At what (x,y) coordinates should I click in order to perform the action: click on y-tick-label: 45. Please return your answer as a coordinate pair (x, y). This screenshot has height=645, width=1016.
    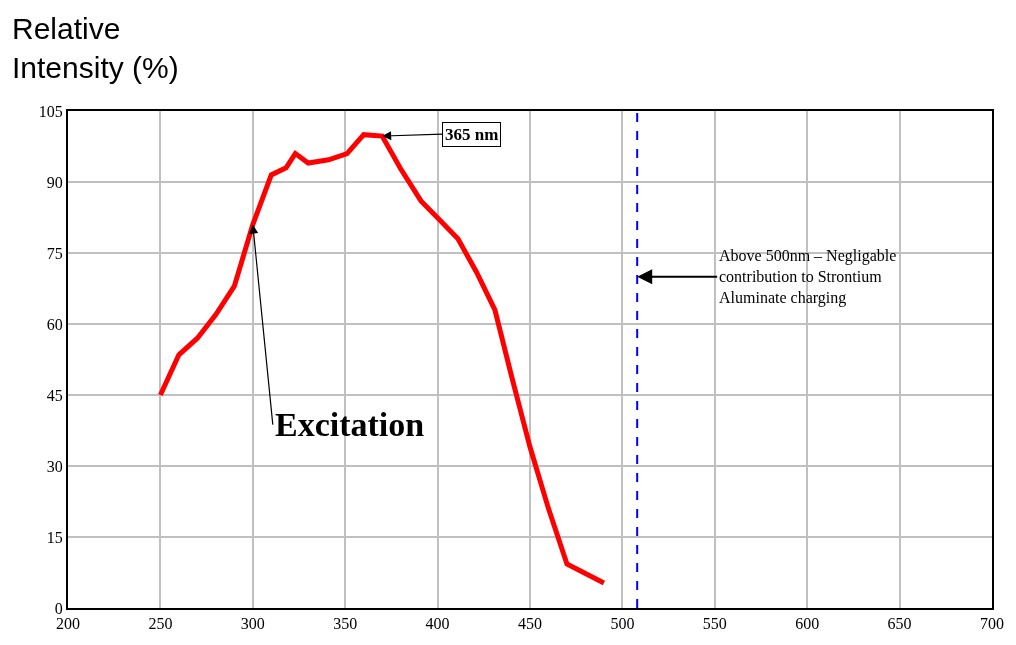
    Looking at the image, I should click on (54, 395).